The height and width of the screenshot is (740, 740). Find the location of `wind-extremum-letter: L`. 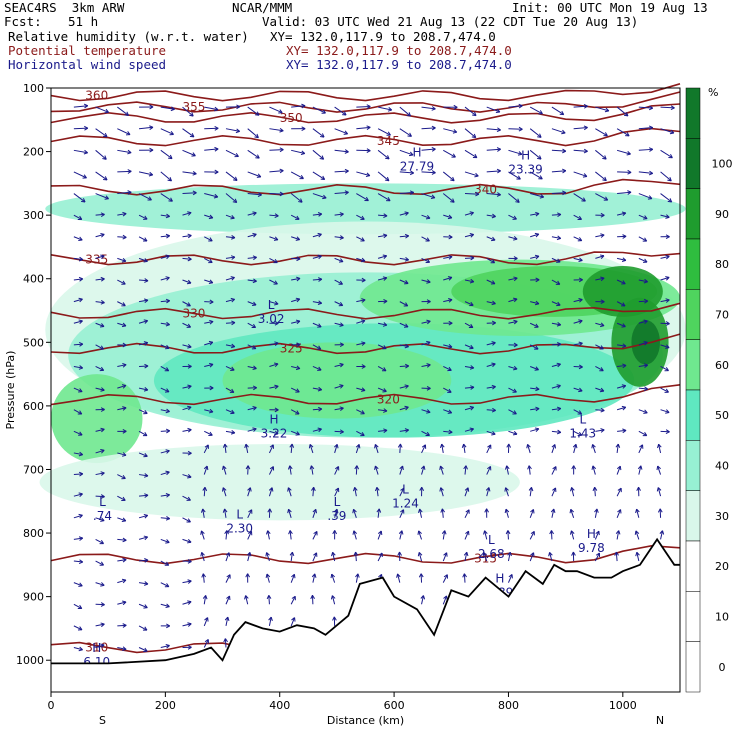

wind-extremum-letter: L is located at coordinates (102, 502).